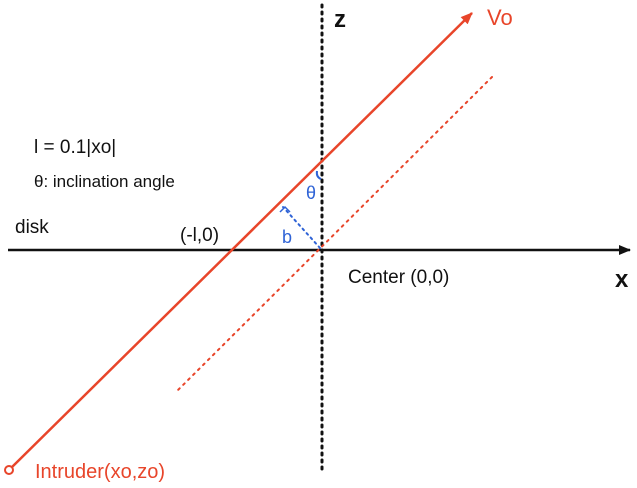 The image size is (637, 488). I want to click on theta-label: θ, so click(311, 193).